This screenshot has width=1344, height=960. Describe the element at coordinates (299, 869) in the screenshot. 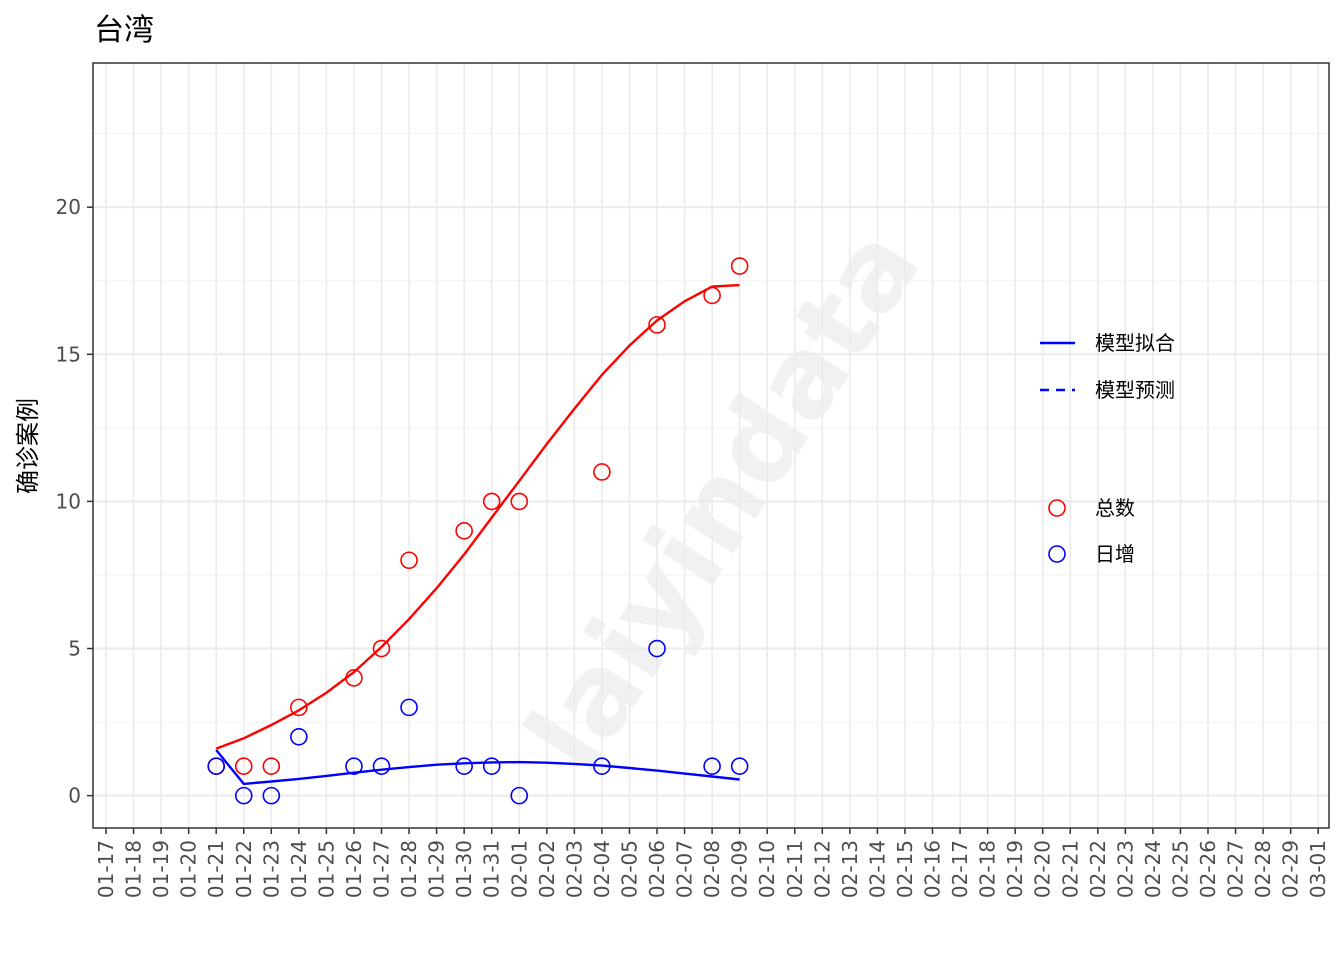

I see `x-tick-label: 01-24` at that location.